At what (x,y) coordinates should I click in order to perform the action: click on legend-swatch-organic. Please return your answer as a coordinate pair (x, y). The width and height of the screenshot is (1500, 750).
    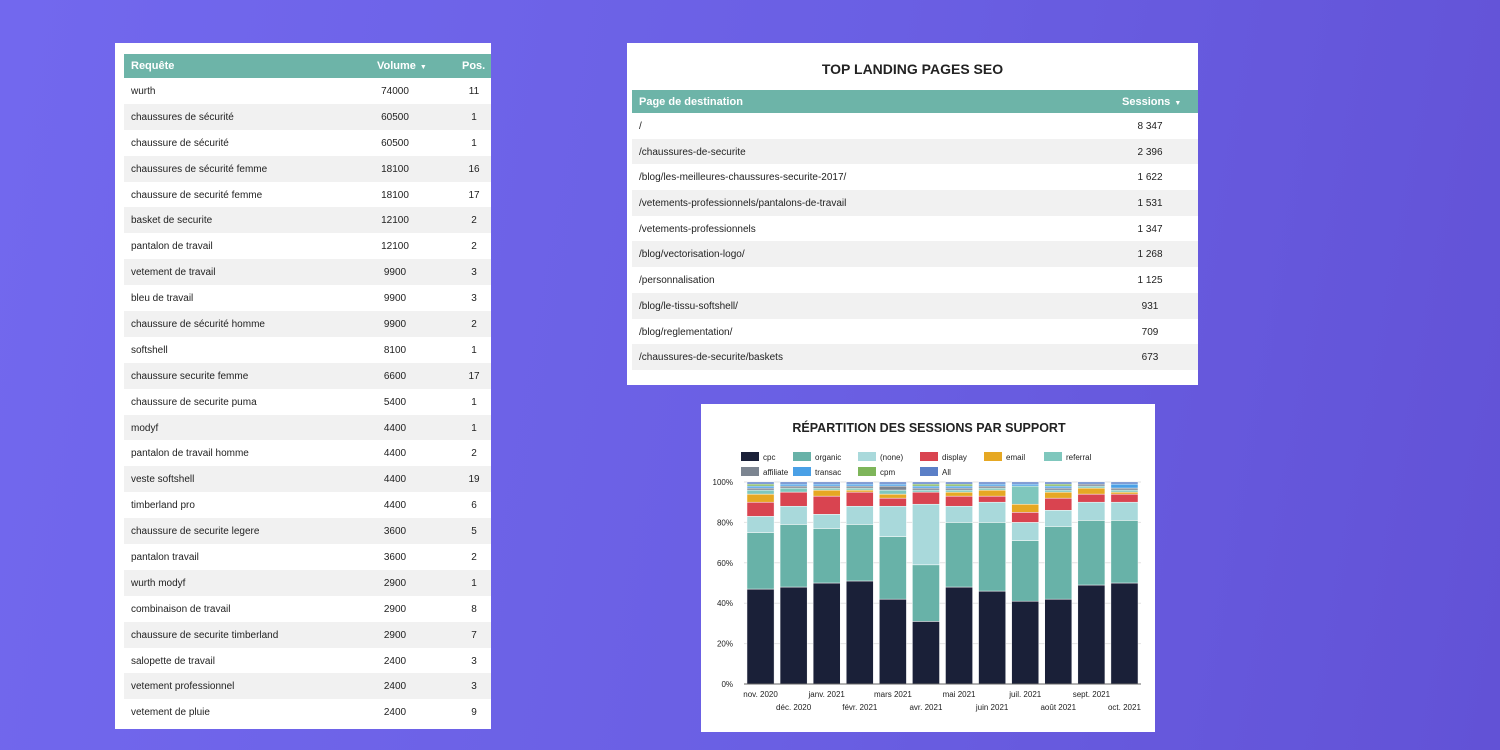
    Looking at the image, I should click on (802, 456).